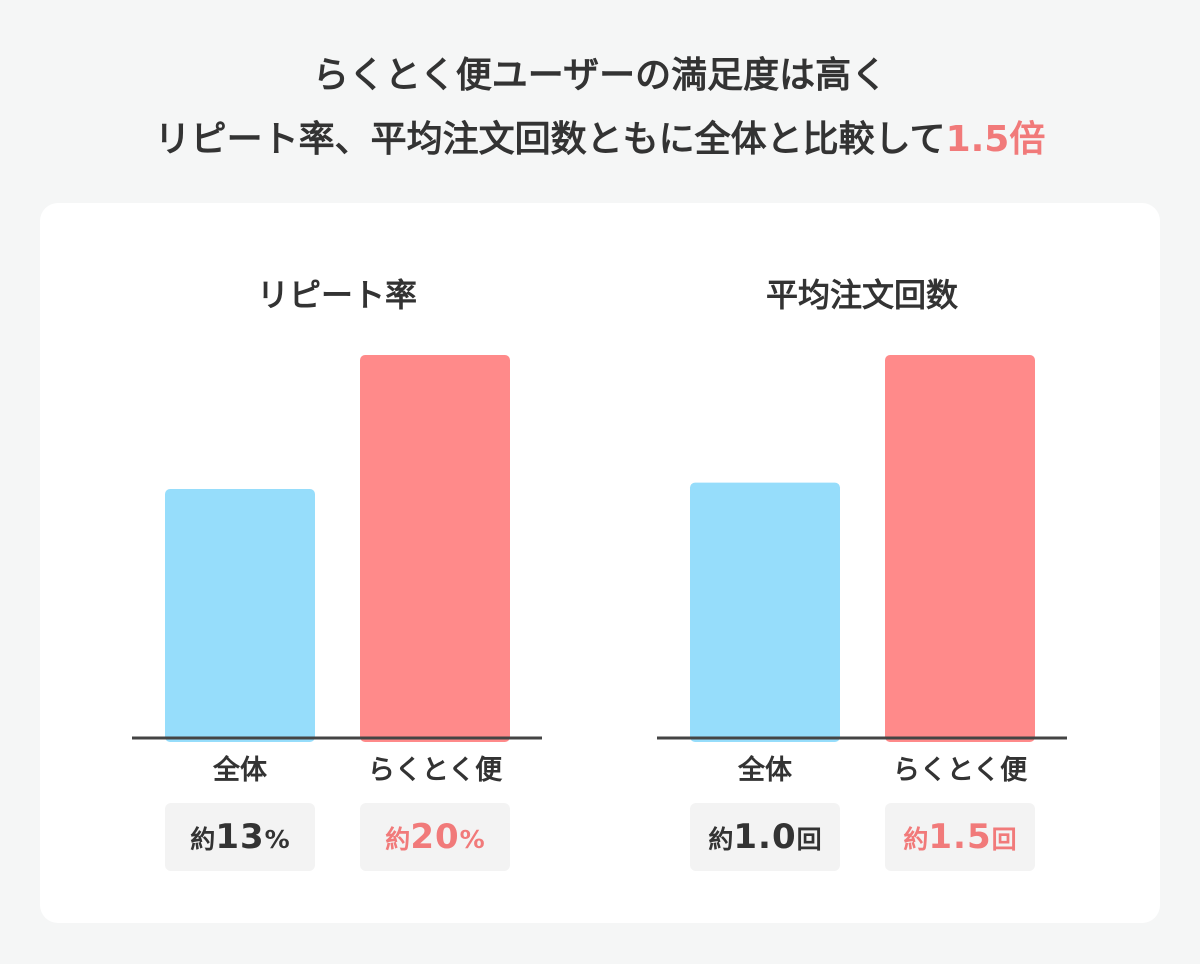  I want to click on value-label-overall: 約13%, so click(240, 837).